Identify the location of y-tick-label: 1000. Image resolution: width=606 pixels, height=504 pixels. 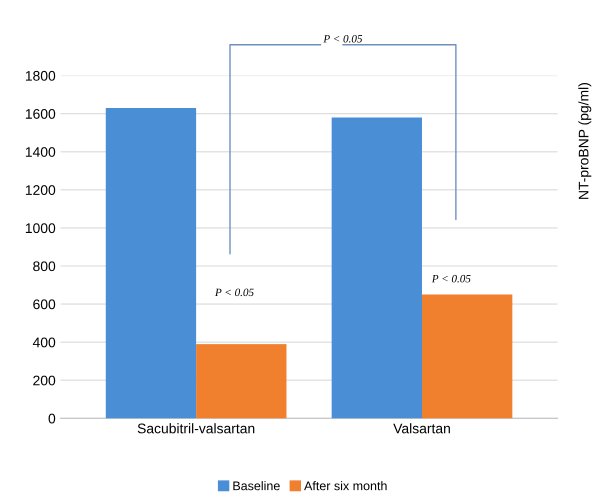
(41, 228).